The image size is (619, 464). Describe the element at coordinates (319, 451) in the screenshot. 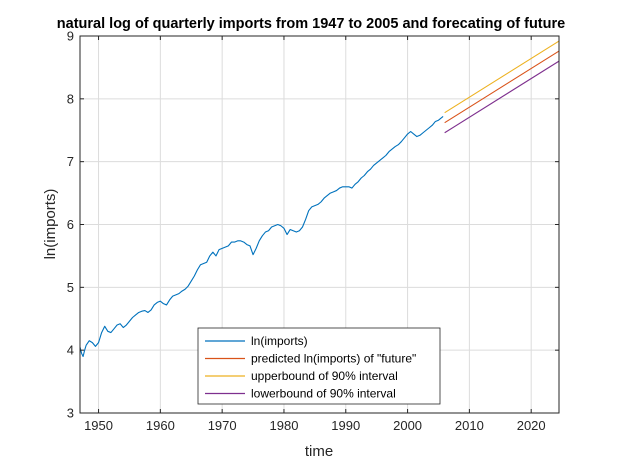

I see `x-axis-label: time` at that location.